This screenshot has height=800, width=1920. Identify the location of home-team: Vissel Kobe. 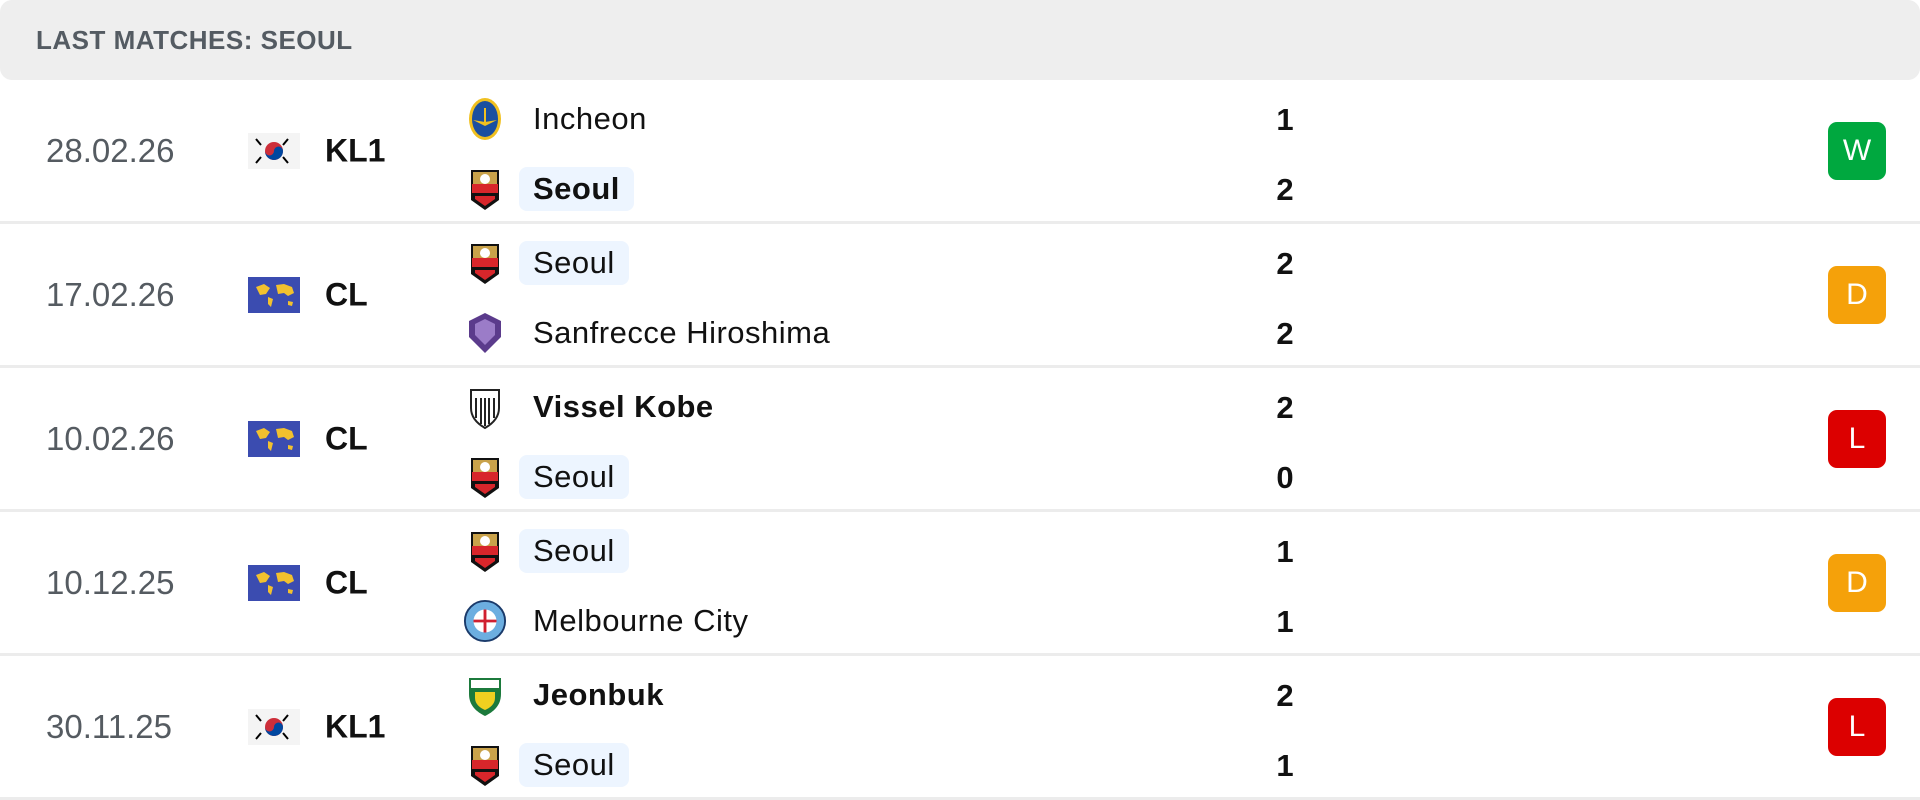
(595, 407).